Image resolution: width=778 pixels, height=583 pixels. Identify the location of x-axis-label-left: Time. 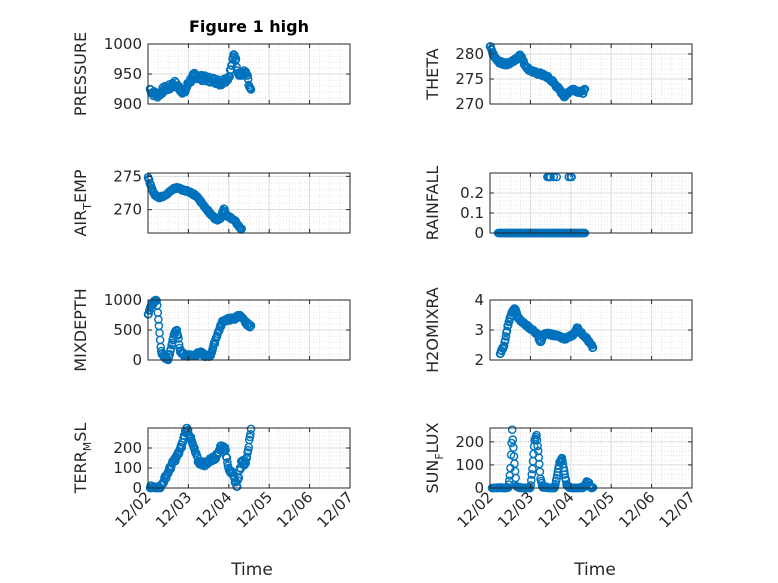
(251, 570).